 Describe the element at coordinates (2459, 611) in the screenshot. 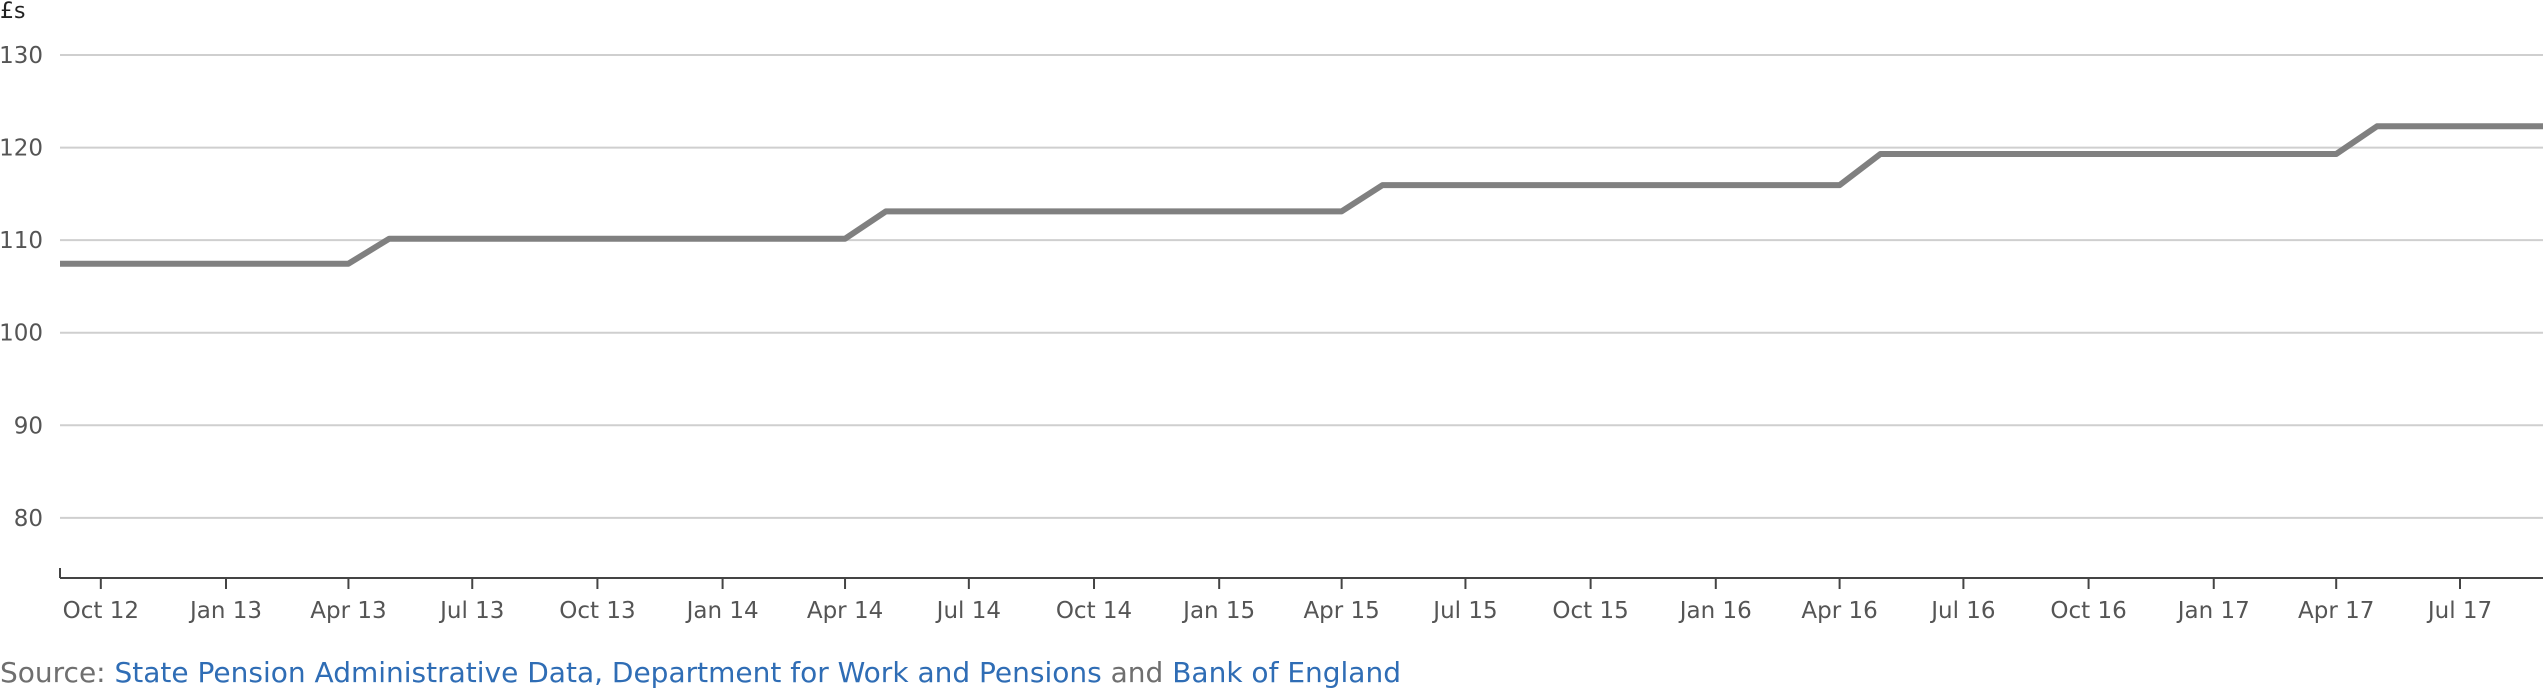

I see `x-tick-label: Jul 17` at that location.